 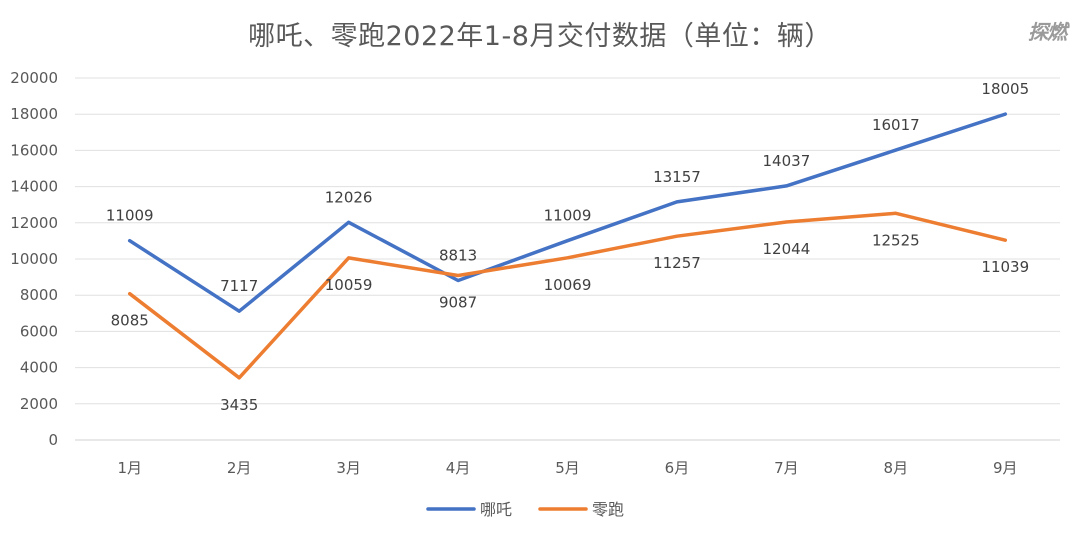 I want to click on data-label: 8085, so click(x=130, y=321).